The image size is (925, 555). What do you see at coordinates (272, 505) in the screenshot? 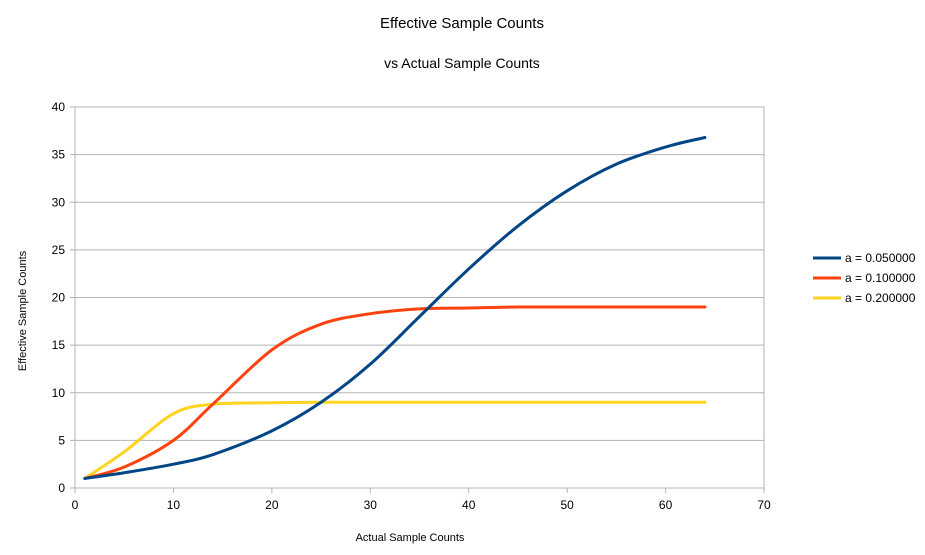
I see `x-tick-label: 20` at bounding box center [272, 505].